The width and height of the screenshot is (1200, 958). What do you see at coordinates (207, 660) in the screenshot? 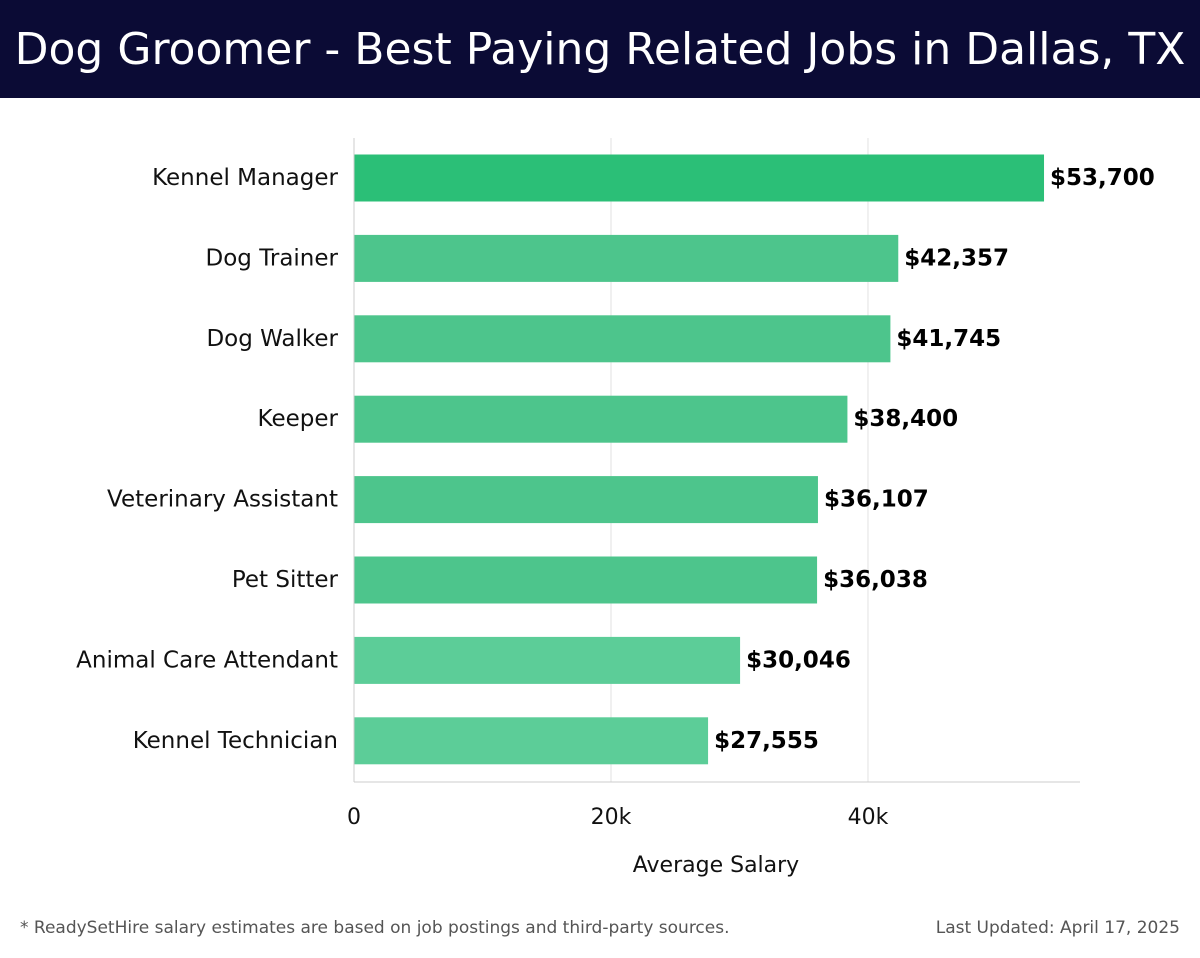
I see `category-label: Animal Care Attendant` at bounding box center [207, 660].